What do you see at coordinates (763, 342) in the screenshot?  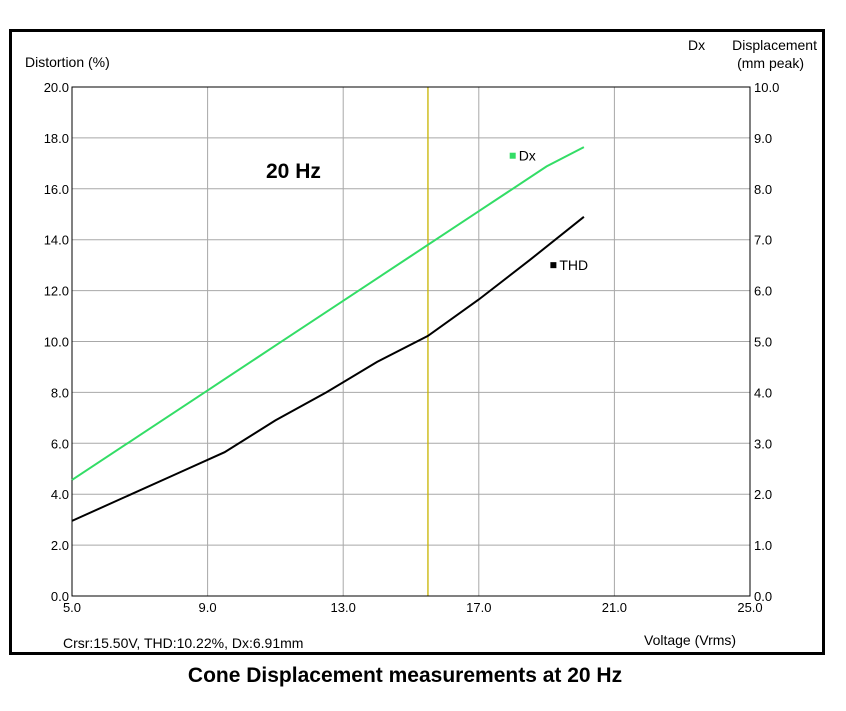 I see `right-y-tick-label: 5.0` at bounding box center [763, 342].